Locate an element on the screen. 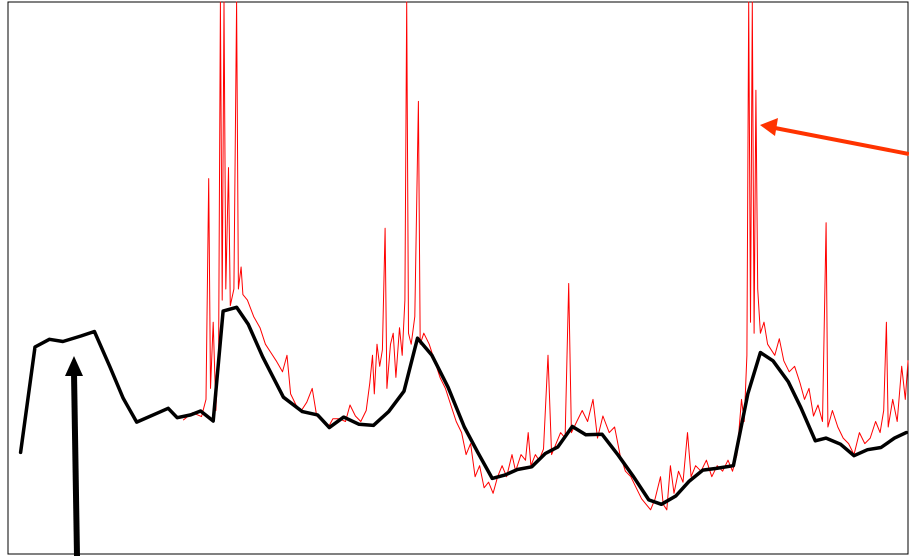 The image size is (909, 556). red-arrow is located at coordinates (834, 137).